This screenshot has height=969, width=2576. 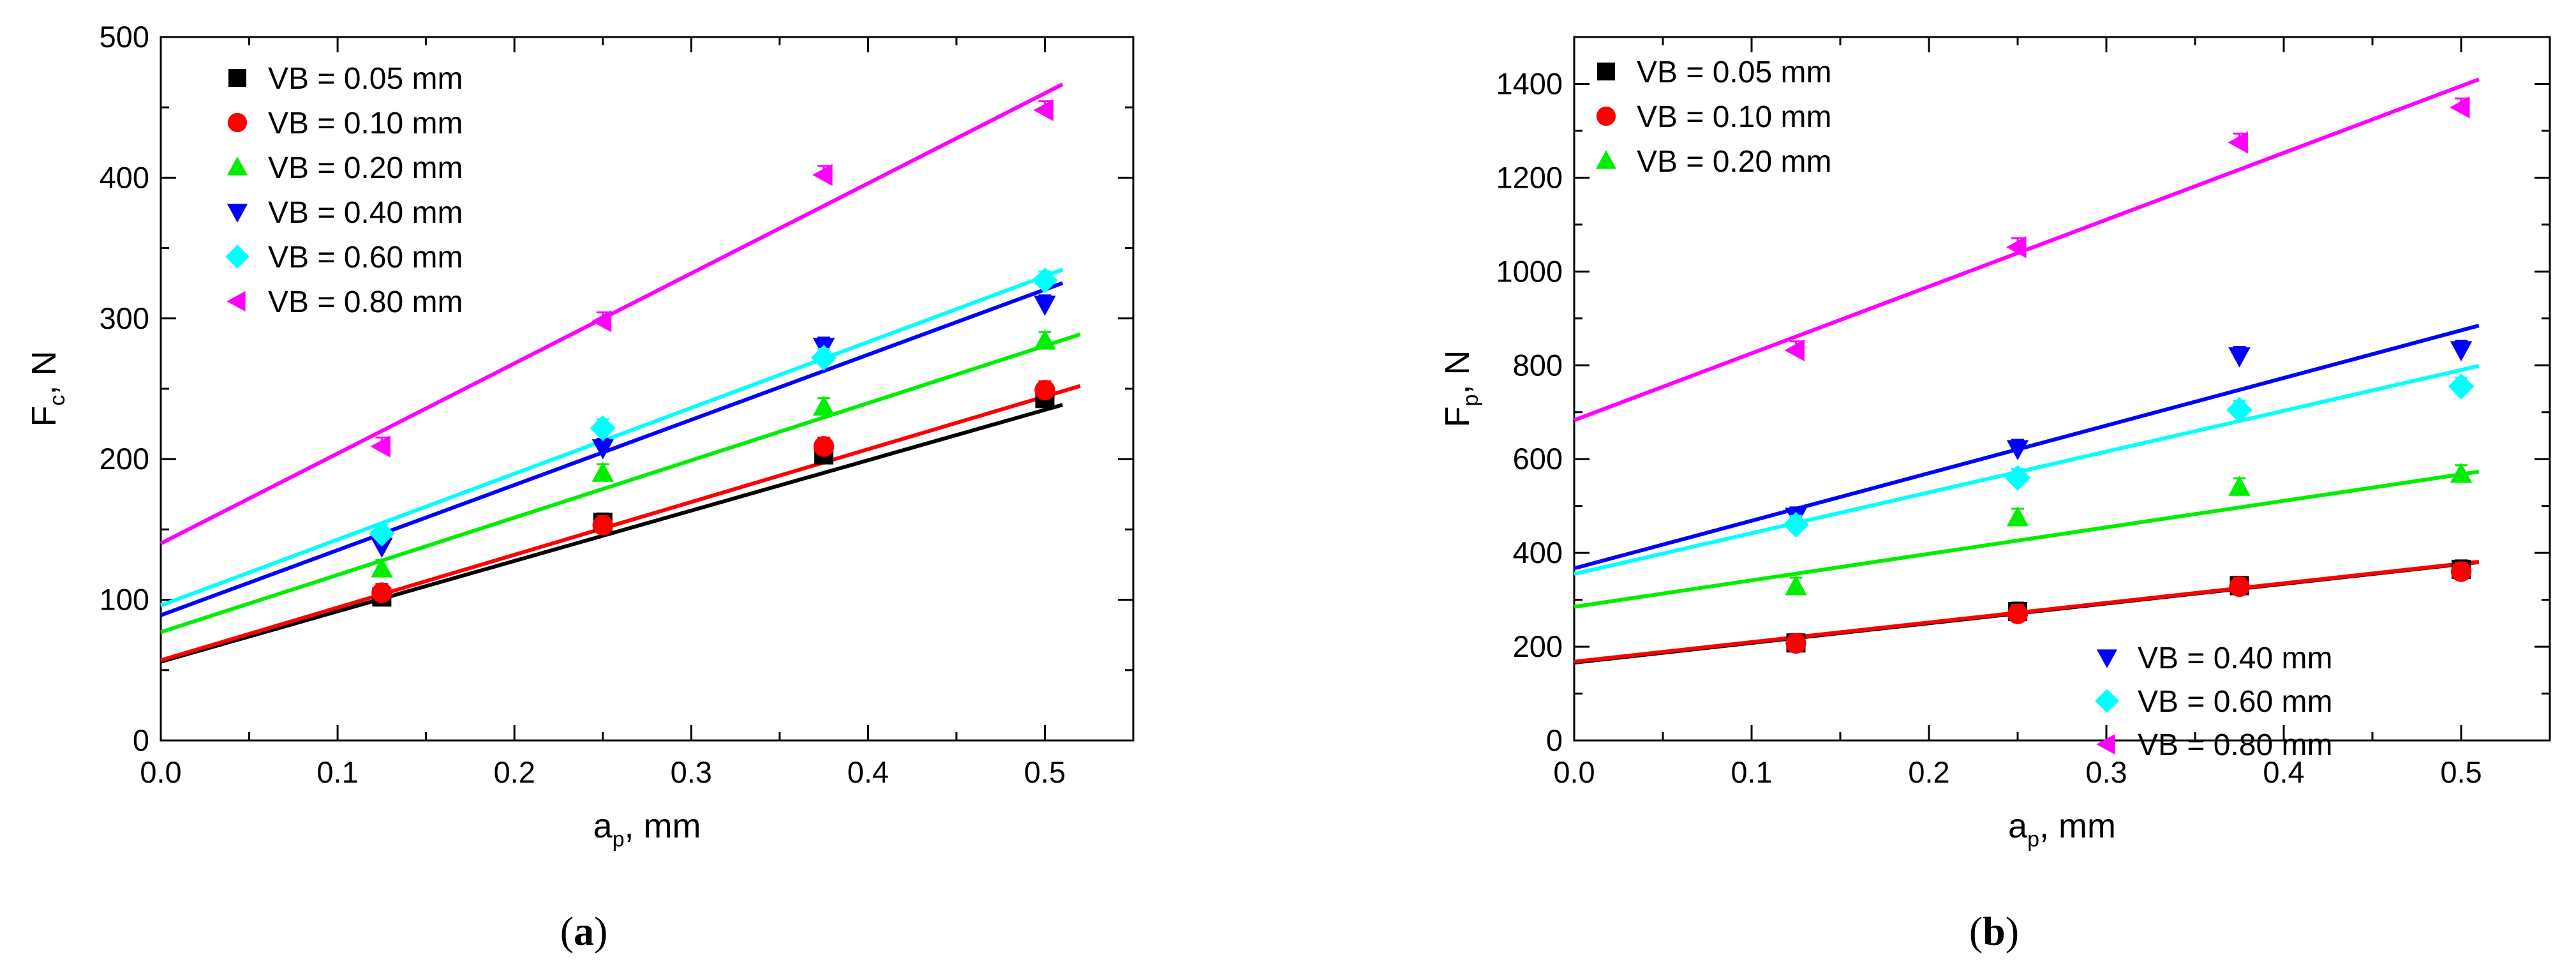 What do you see at coordinates (1574, 772) in the screenshot?
I see `x-tick-label: 0.0` at bounding box center [1574, 772].